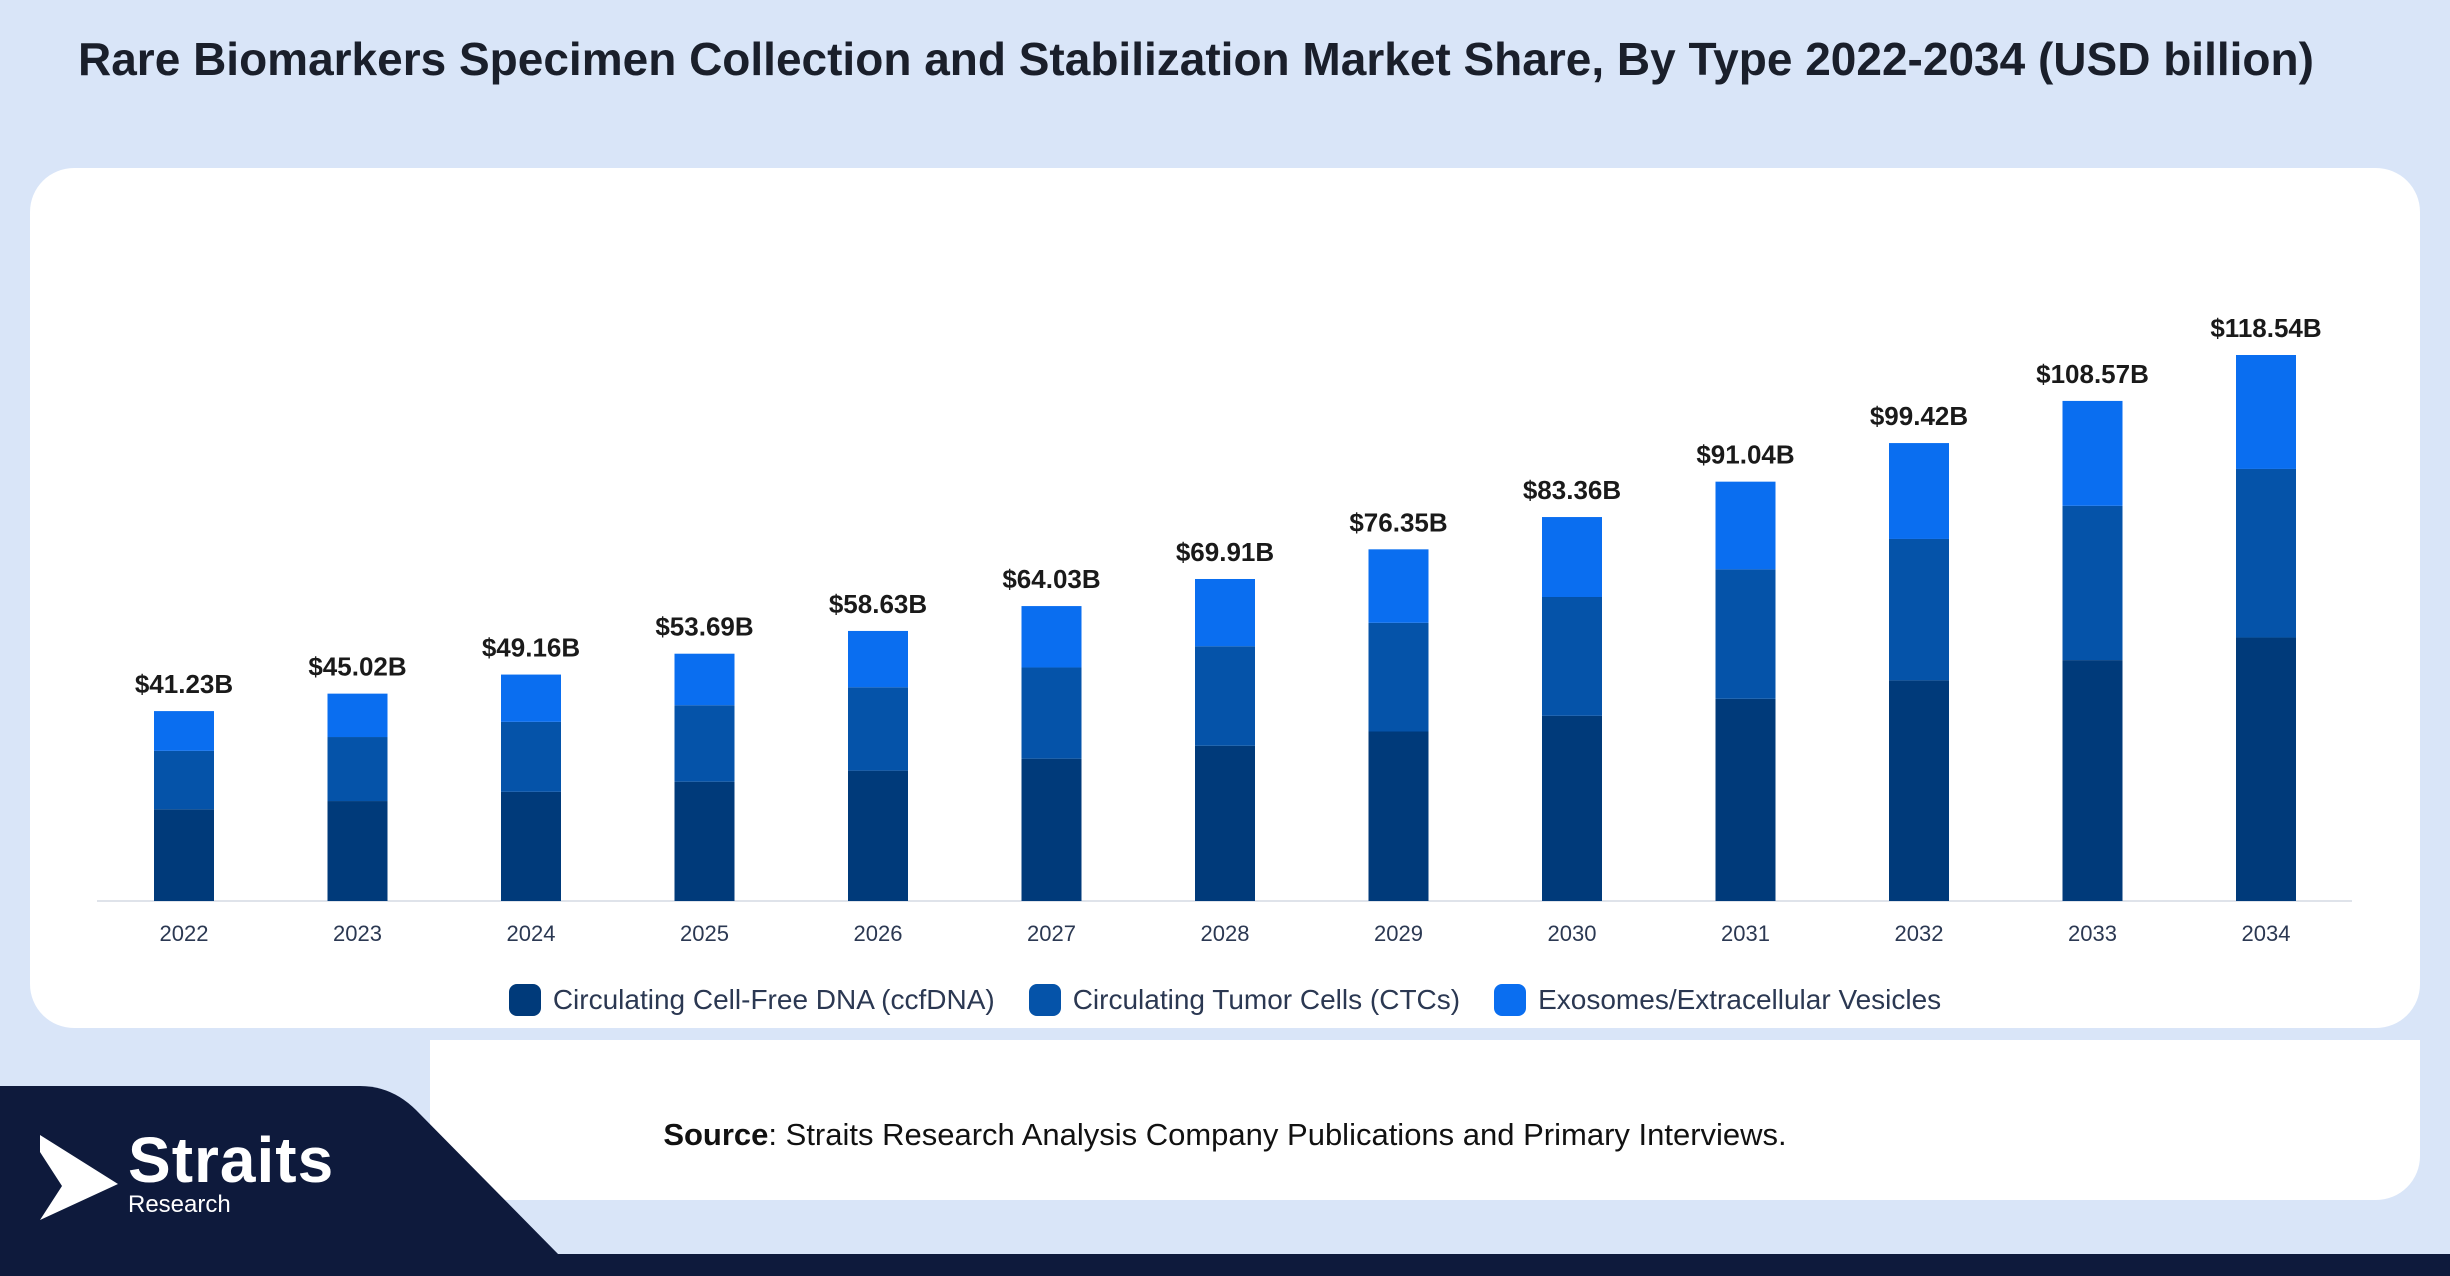  What do you see at coordinates (1051, 933) in the screenshot?
I see `x-tick-label-2027: 2027` at bounding box center [1051, 933].